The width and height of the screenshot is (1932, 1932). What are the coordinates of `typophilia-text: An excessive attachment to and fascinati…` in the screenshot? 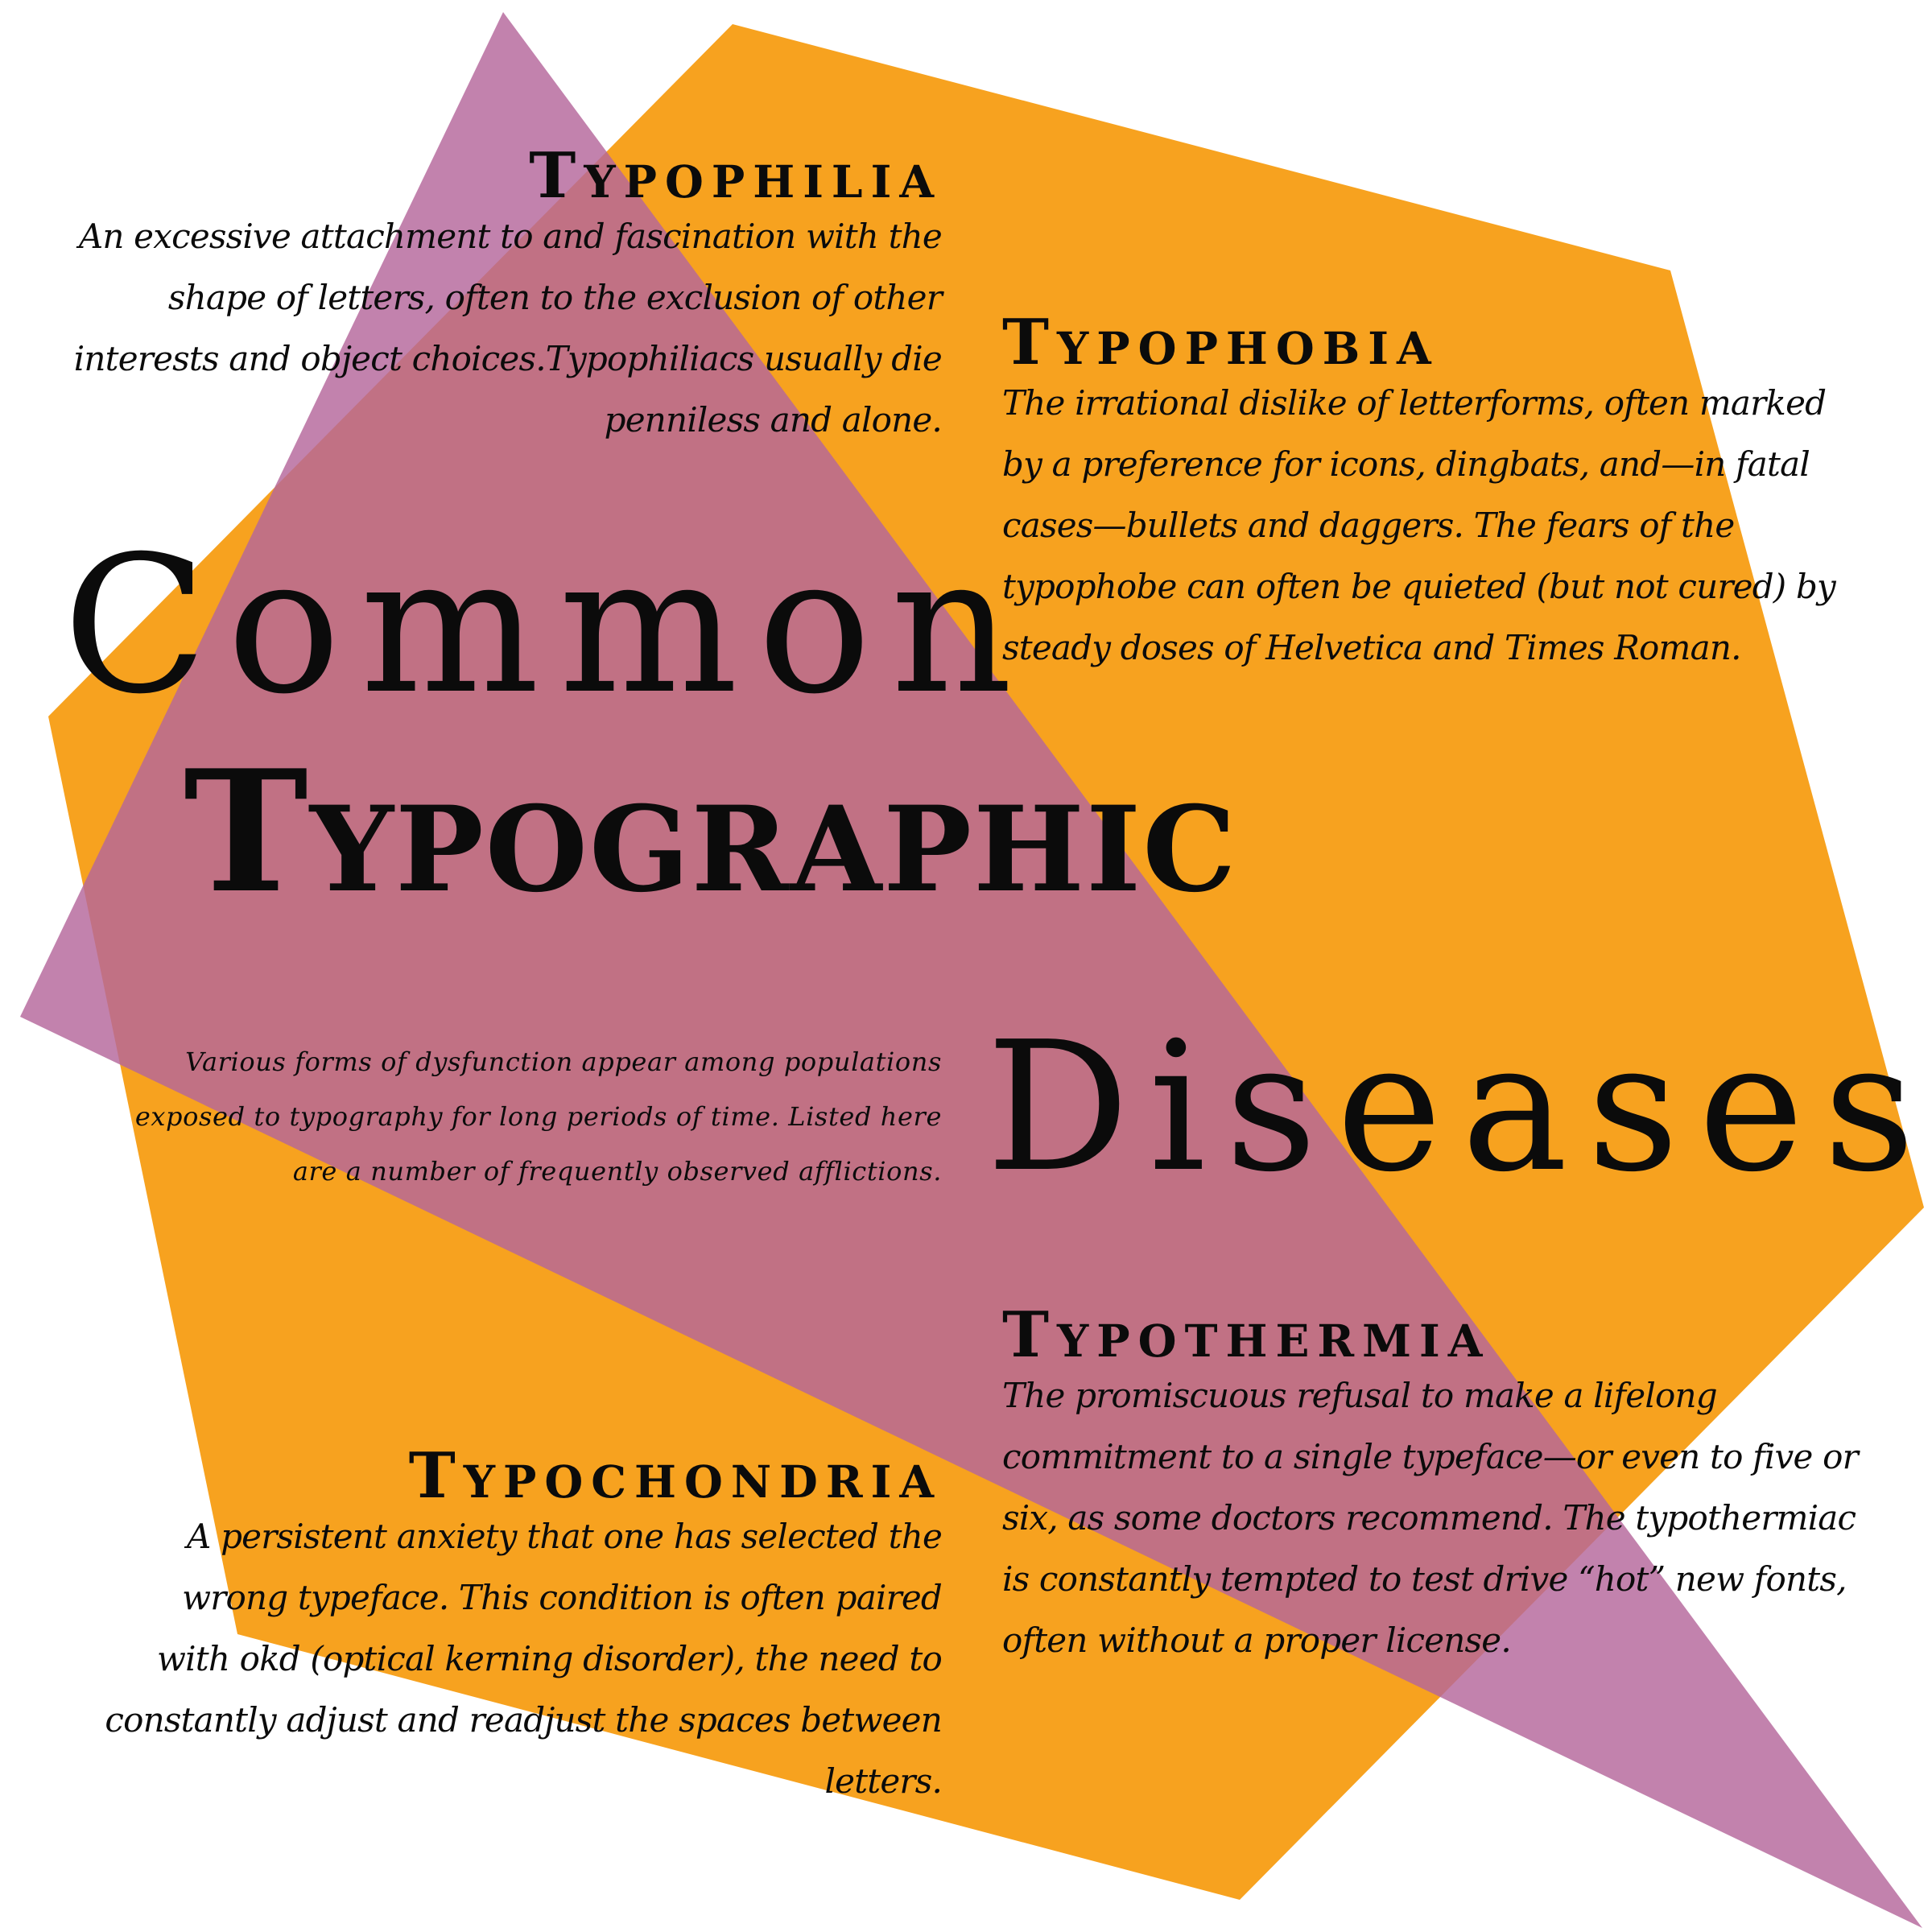 It's located at (508, 328).